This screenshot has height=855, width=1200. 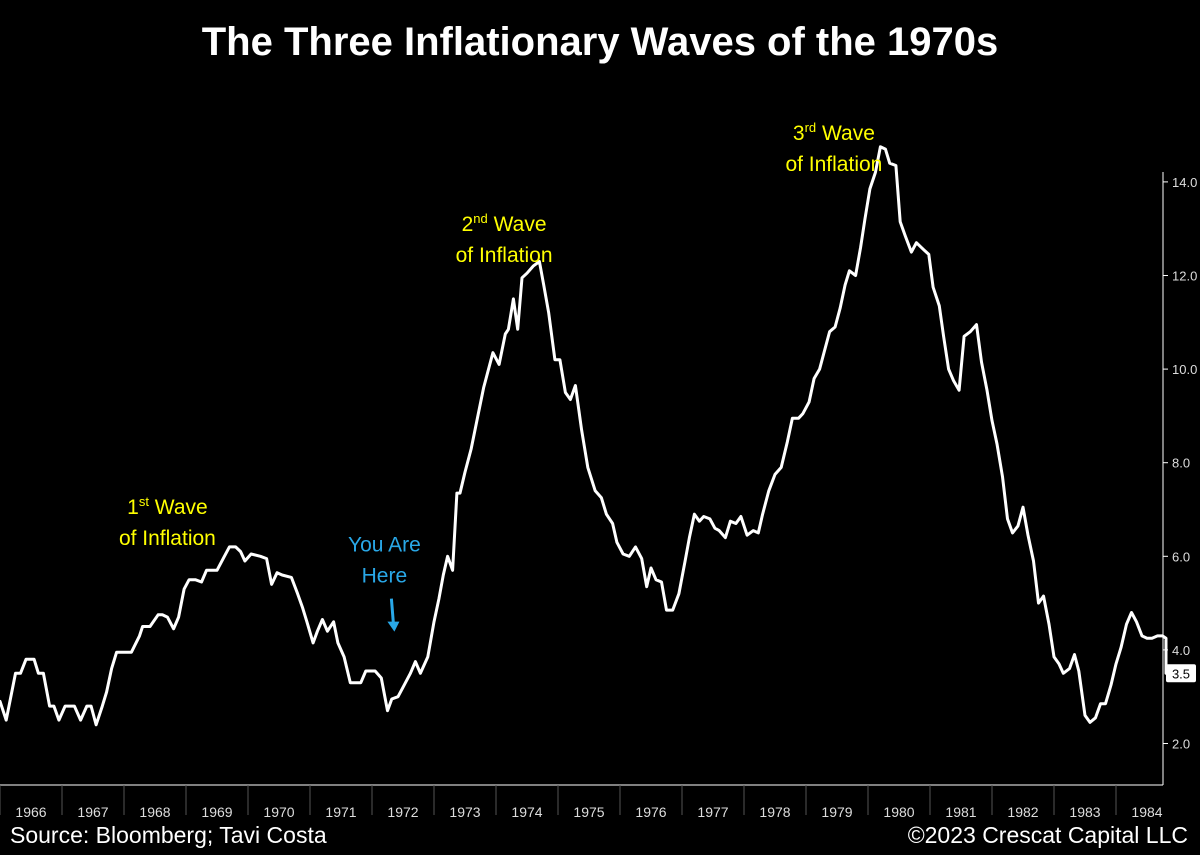 I want to click on source-note: Source: Bloomberg; Tavi Costa, so click(x=168, y=835).